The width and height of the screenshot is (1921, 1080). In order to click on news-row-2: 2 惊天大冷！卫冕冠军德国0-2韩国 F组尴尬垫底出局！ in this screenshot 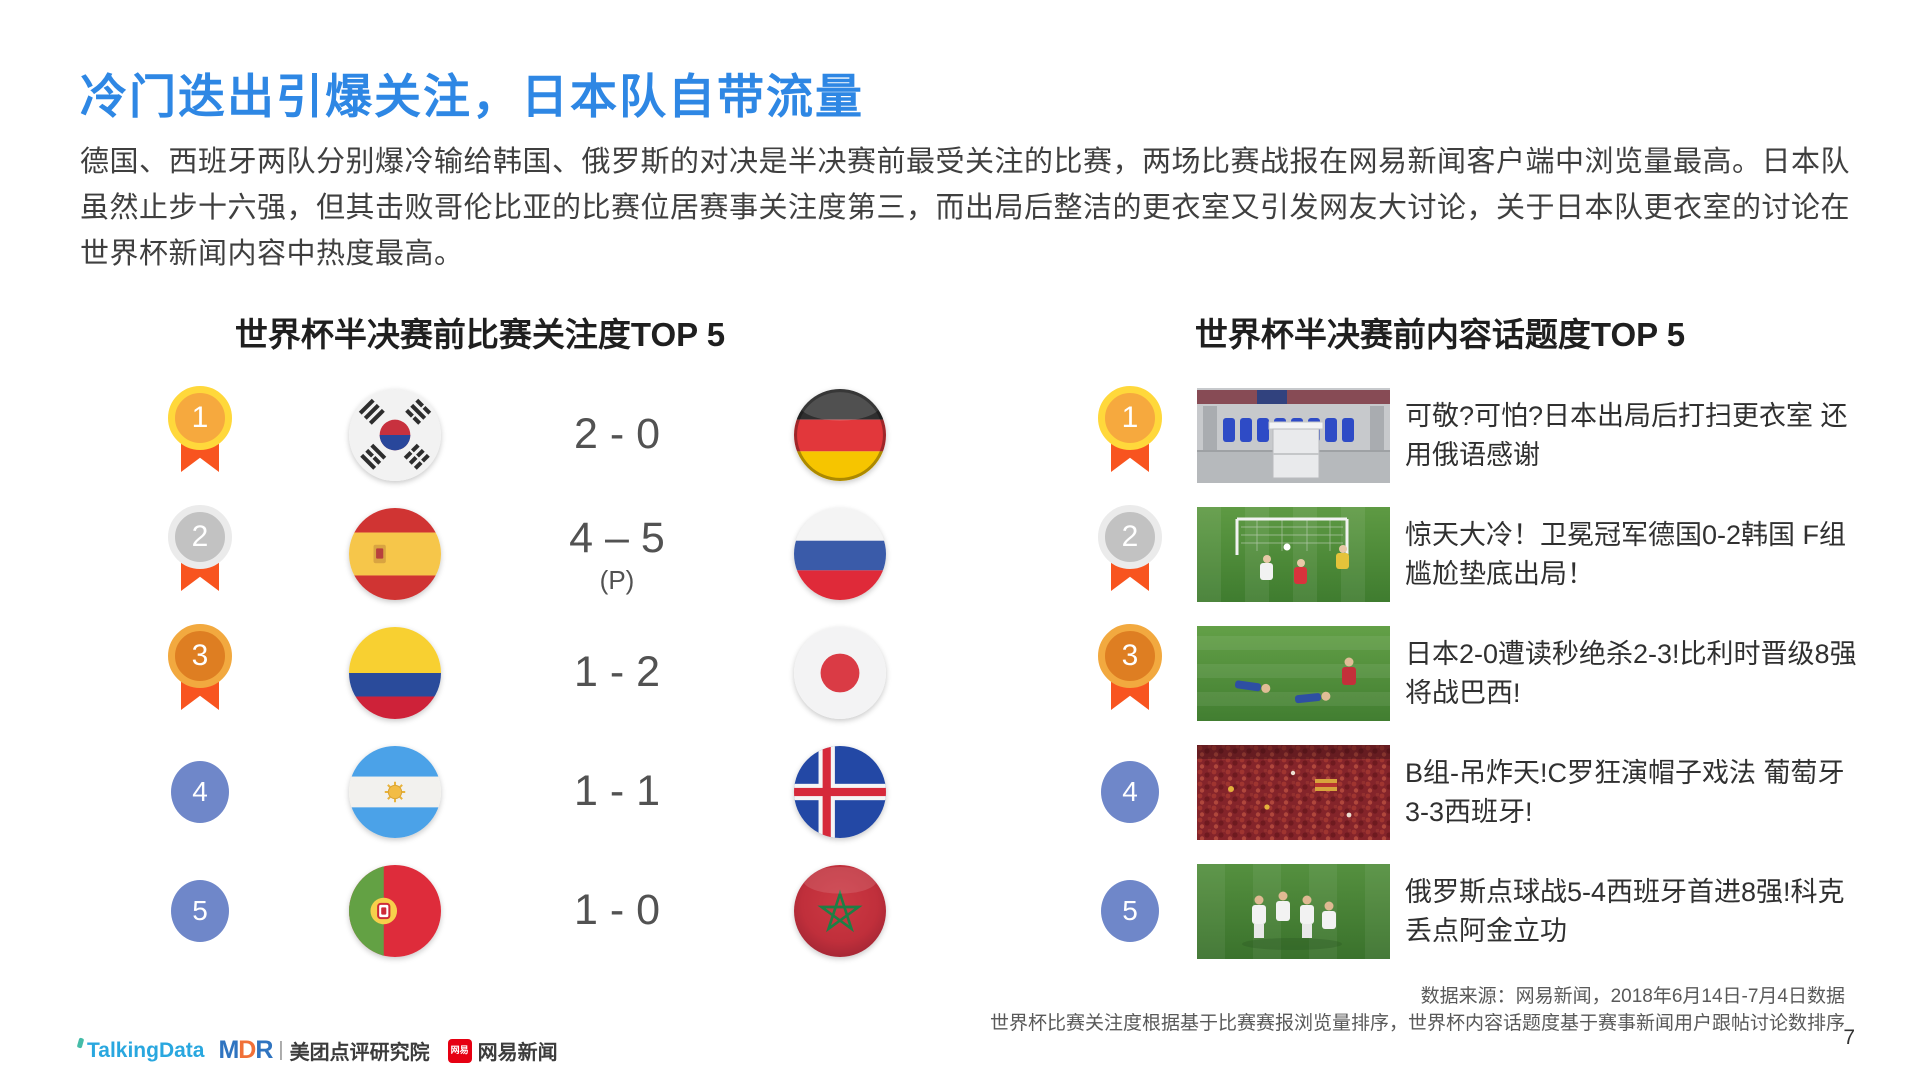, I will do `click(1465, 554)`.